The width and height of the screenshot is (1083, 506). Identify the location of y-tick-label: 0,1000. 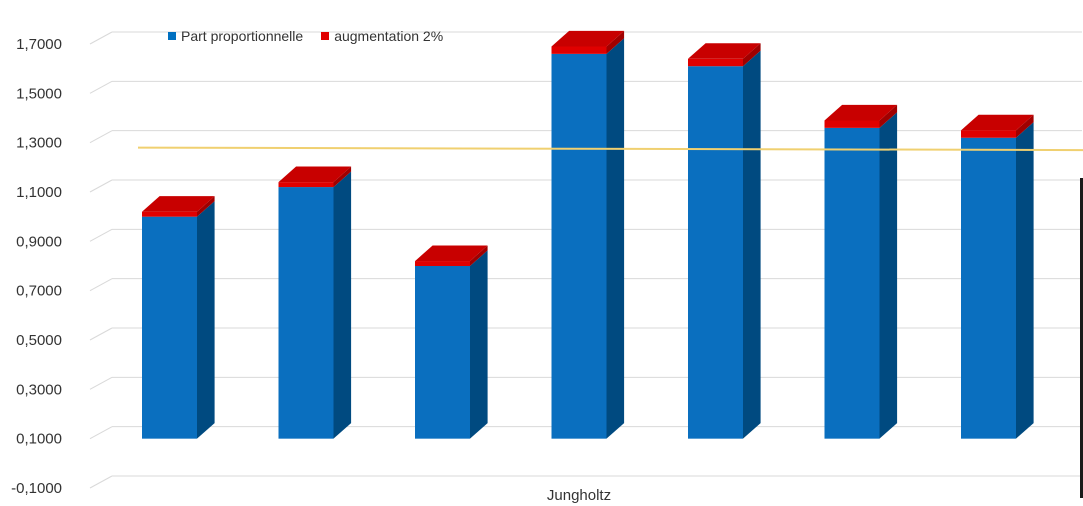
(39, 439).